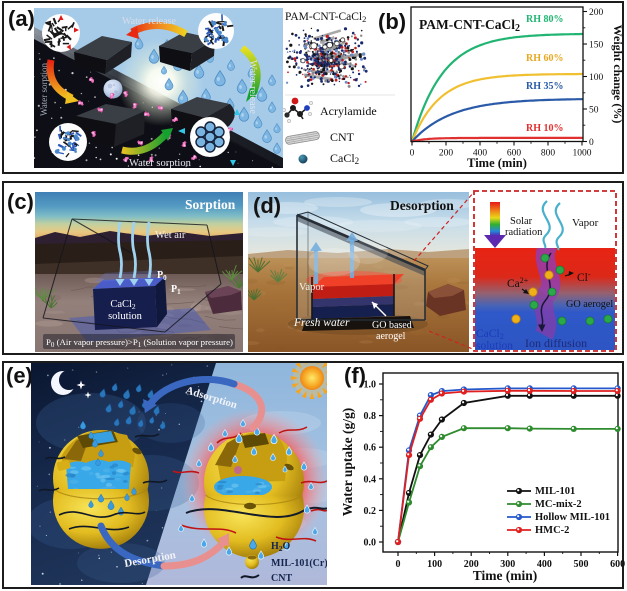 This screenshot has width=627, height=591. I want to click on svg-text: 0.0, so click(370, 543).